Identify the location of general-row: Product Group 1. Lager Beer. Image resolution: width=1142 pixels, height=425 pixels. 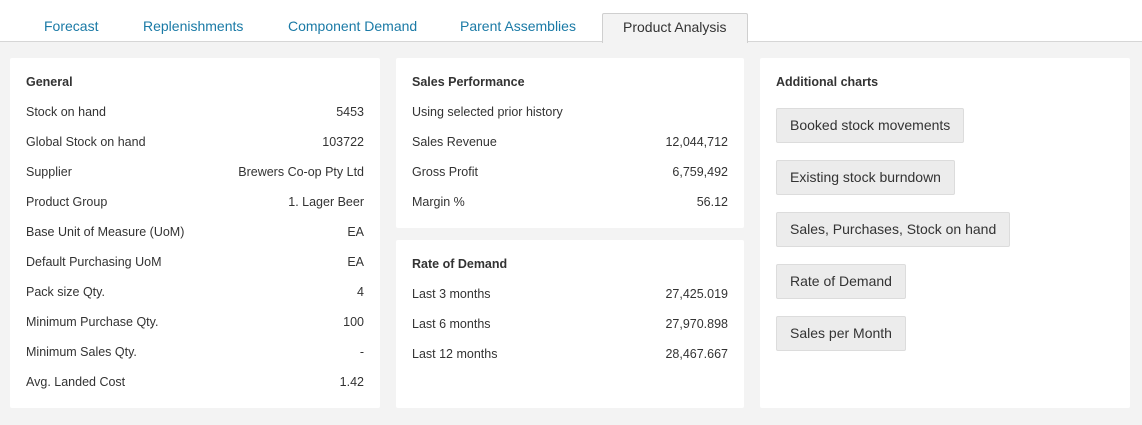
(195, 202).